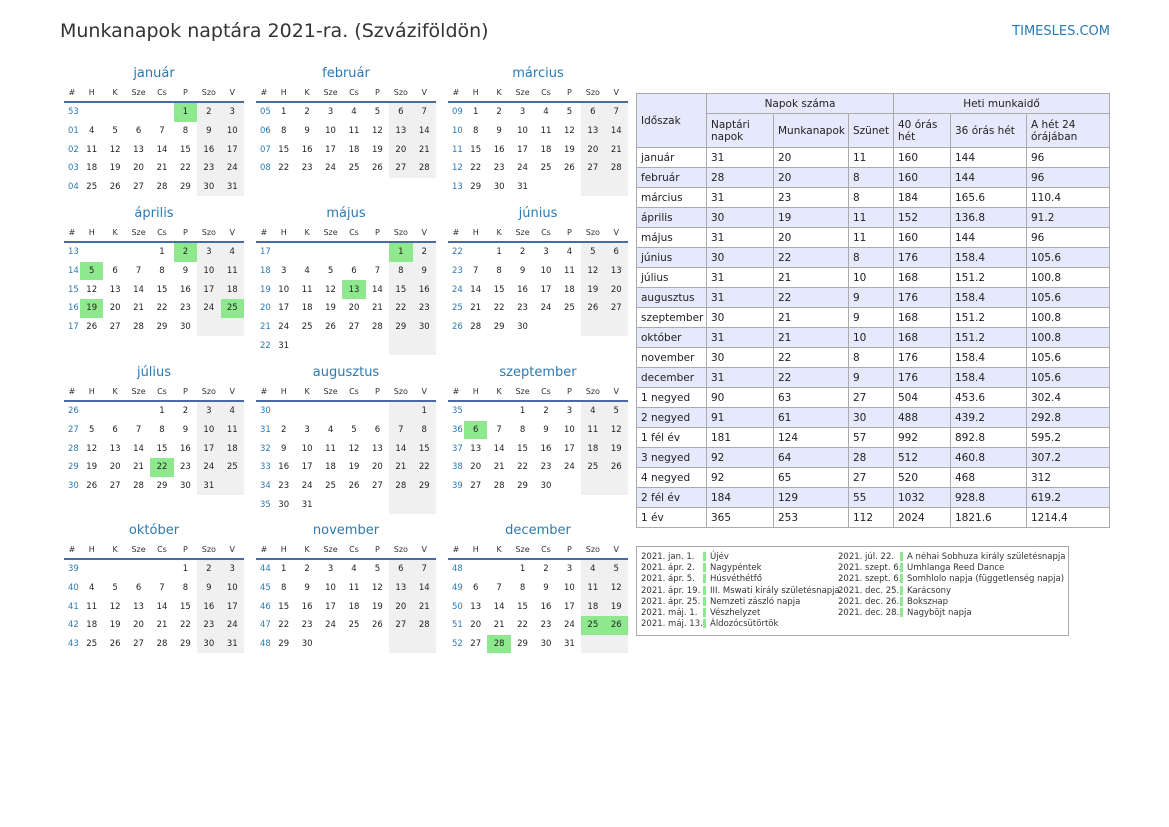 The image size is (1169, 827). What do you see at coordinates (499, 131) in the screenshot?
I see `day-cell: 9` at bounding box center [499, 131].